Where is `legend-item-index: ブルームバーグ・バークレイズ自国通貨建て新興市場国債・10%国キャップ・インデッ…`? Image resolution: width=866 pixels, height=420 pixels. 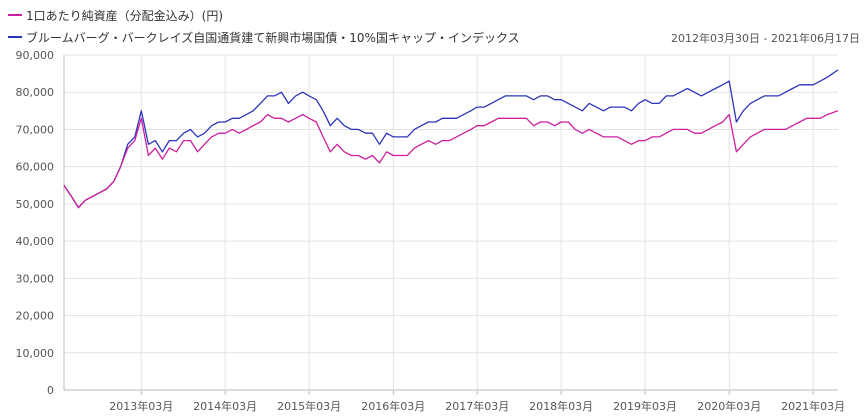 legend-item-index: ブルームバーグ・バークレイズ自国通貨建て新興市場国債・10%国キャップ・インデッ… is located at coordinates (264, 37).